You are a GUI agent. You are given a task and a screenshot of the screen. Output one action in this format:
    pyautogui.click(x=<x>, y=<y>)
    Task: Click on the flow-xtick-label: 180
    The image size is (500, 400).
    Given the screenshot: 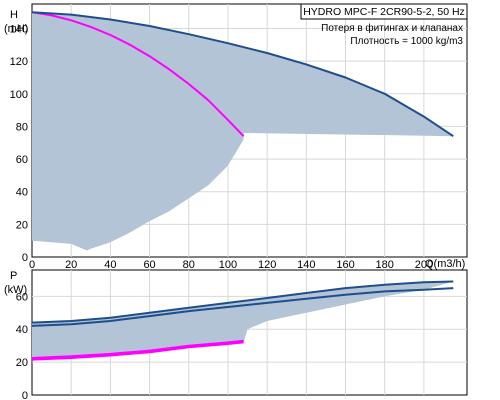 What is the action you would take?
    pyautogui.click(x=385, y=265)
    